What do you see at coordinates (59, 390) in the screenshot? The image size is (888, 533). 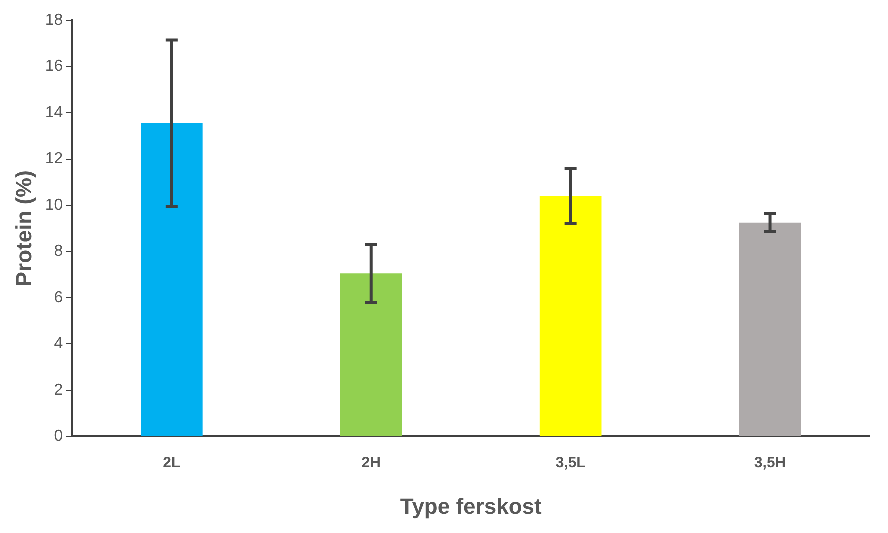 I see `y-tick-label: 2` at bounding box center [59, 390].